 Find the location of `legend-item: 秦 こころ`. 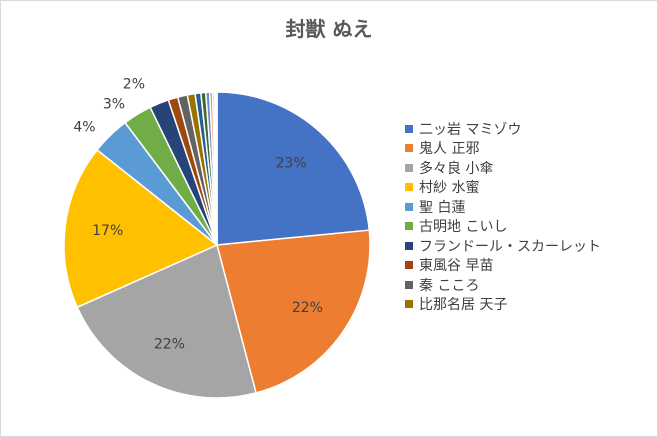

legend-item: 秦 こころ is located at coordinates (503, 285).